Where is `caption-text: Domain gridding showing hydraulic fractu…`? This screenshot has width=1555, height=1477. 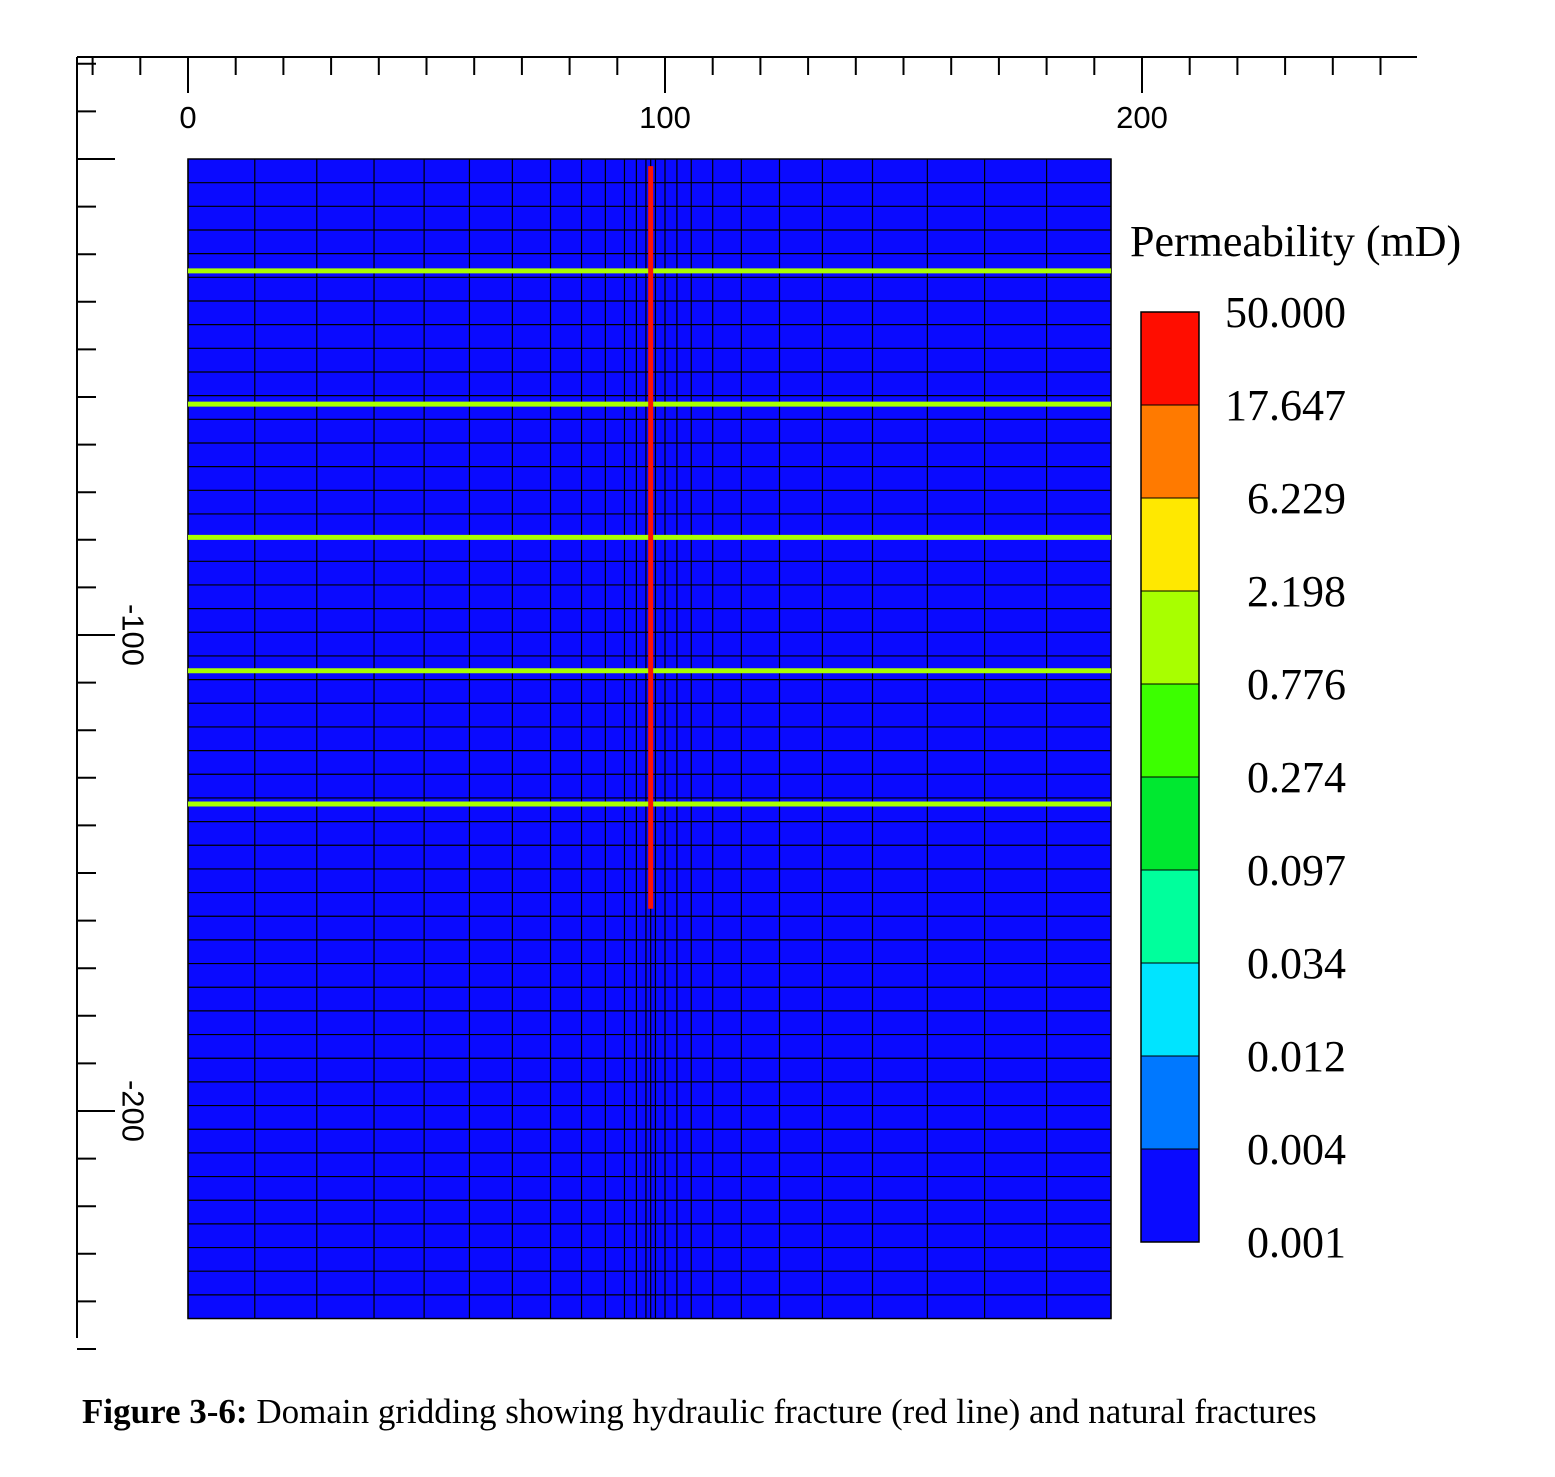 caption-text: Domain gridding showing hydraulic fractu… is located at coordinates (782, 1411).